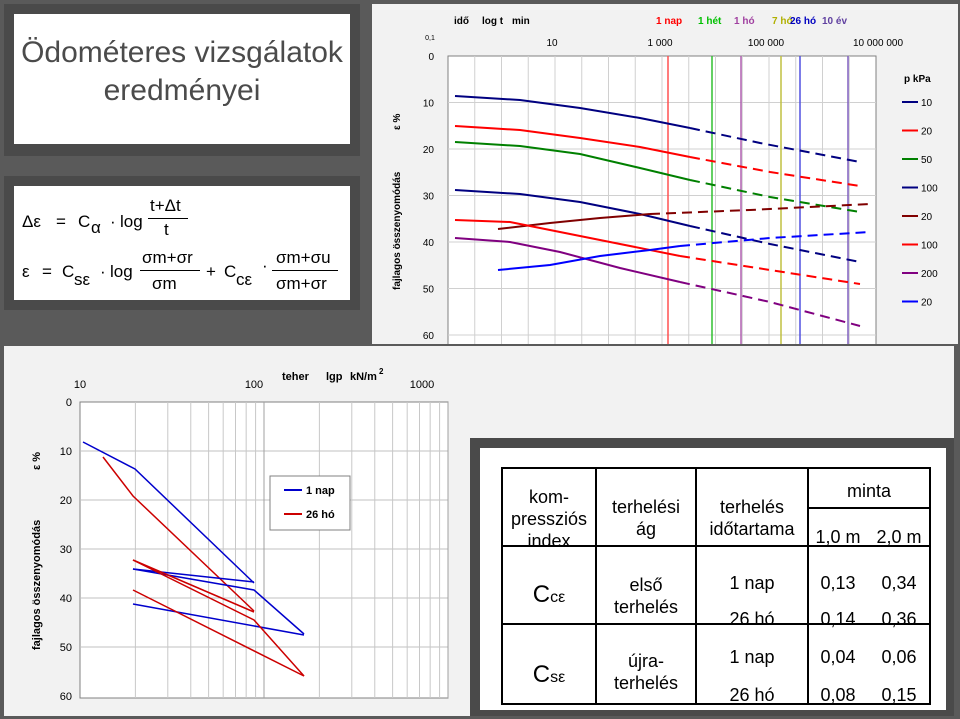 The height and width of the screenshot is (719, 960). Describe the element at coordinates (752, 657) in the screenshot. I see `row3-duration: 1 nap` at that location.